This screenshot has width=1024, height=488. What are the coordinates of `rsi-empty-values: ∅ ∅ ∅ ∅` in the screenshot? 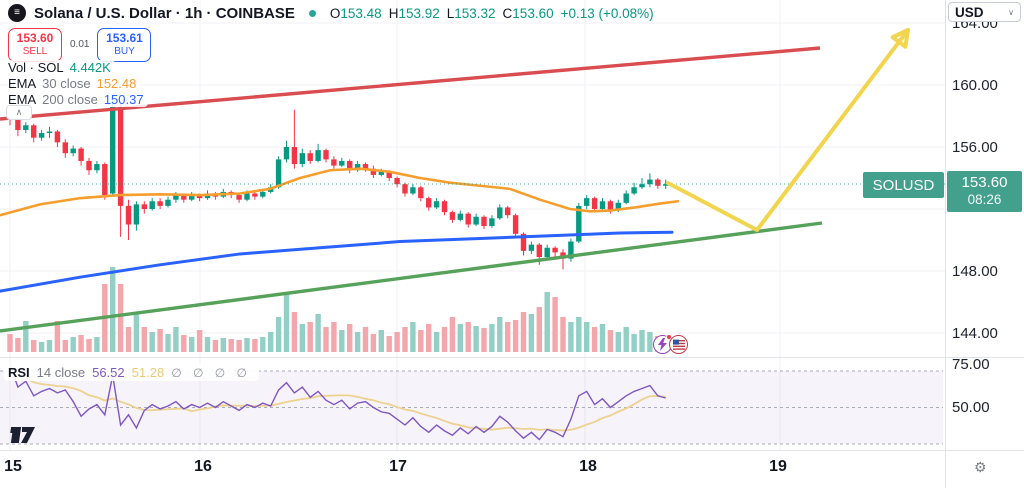 It's located at (211, 372).